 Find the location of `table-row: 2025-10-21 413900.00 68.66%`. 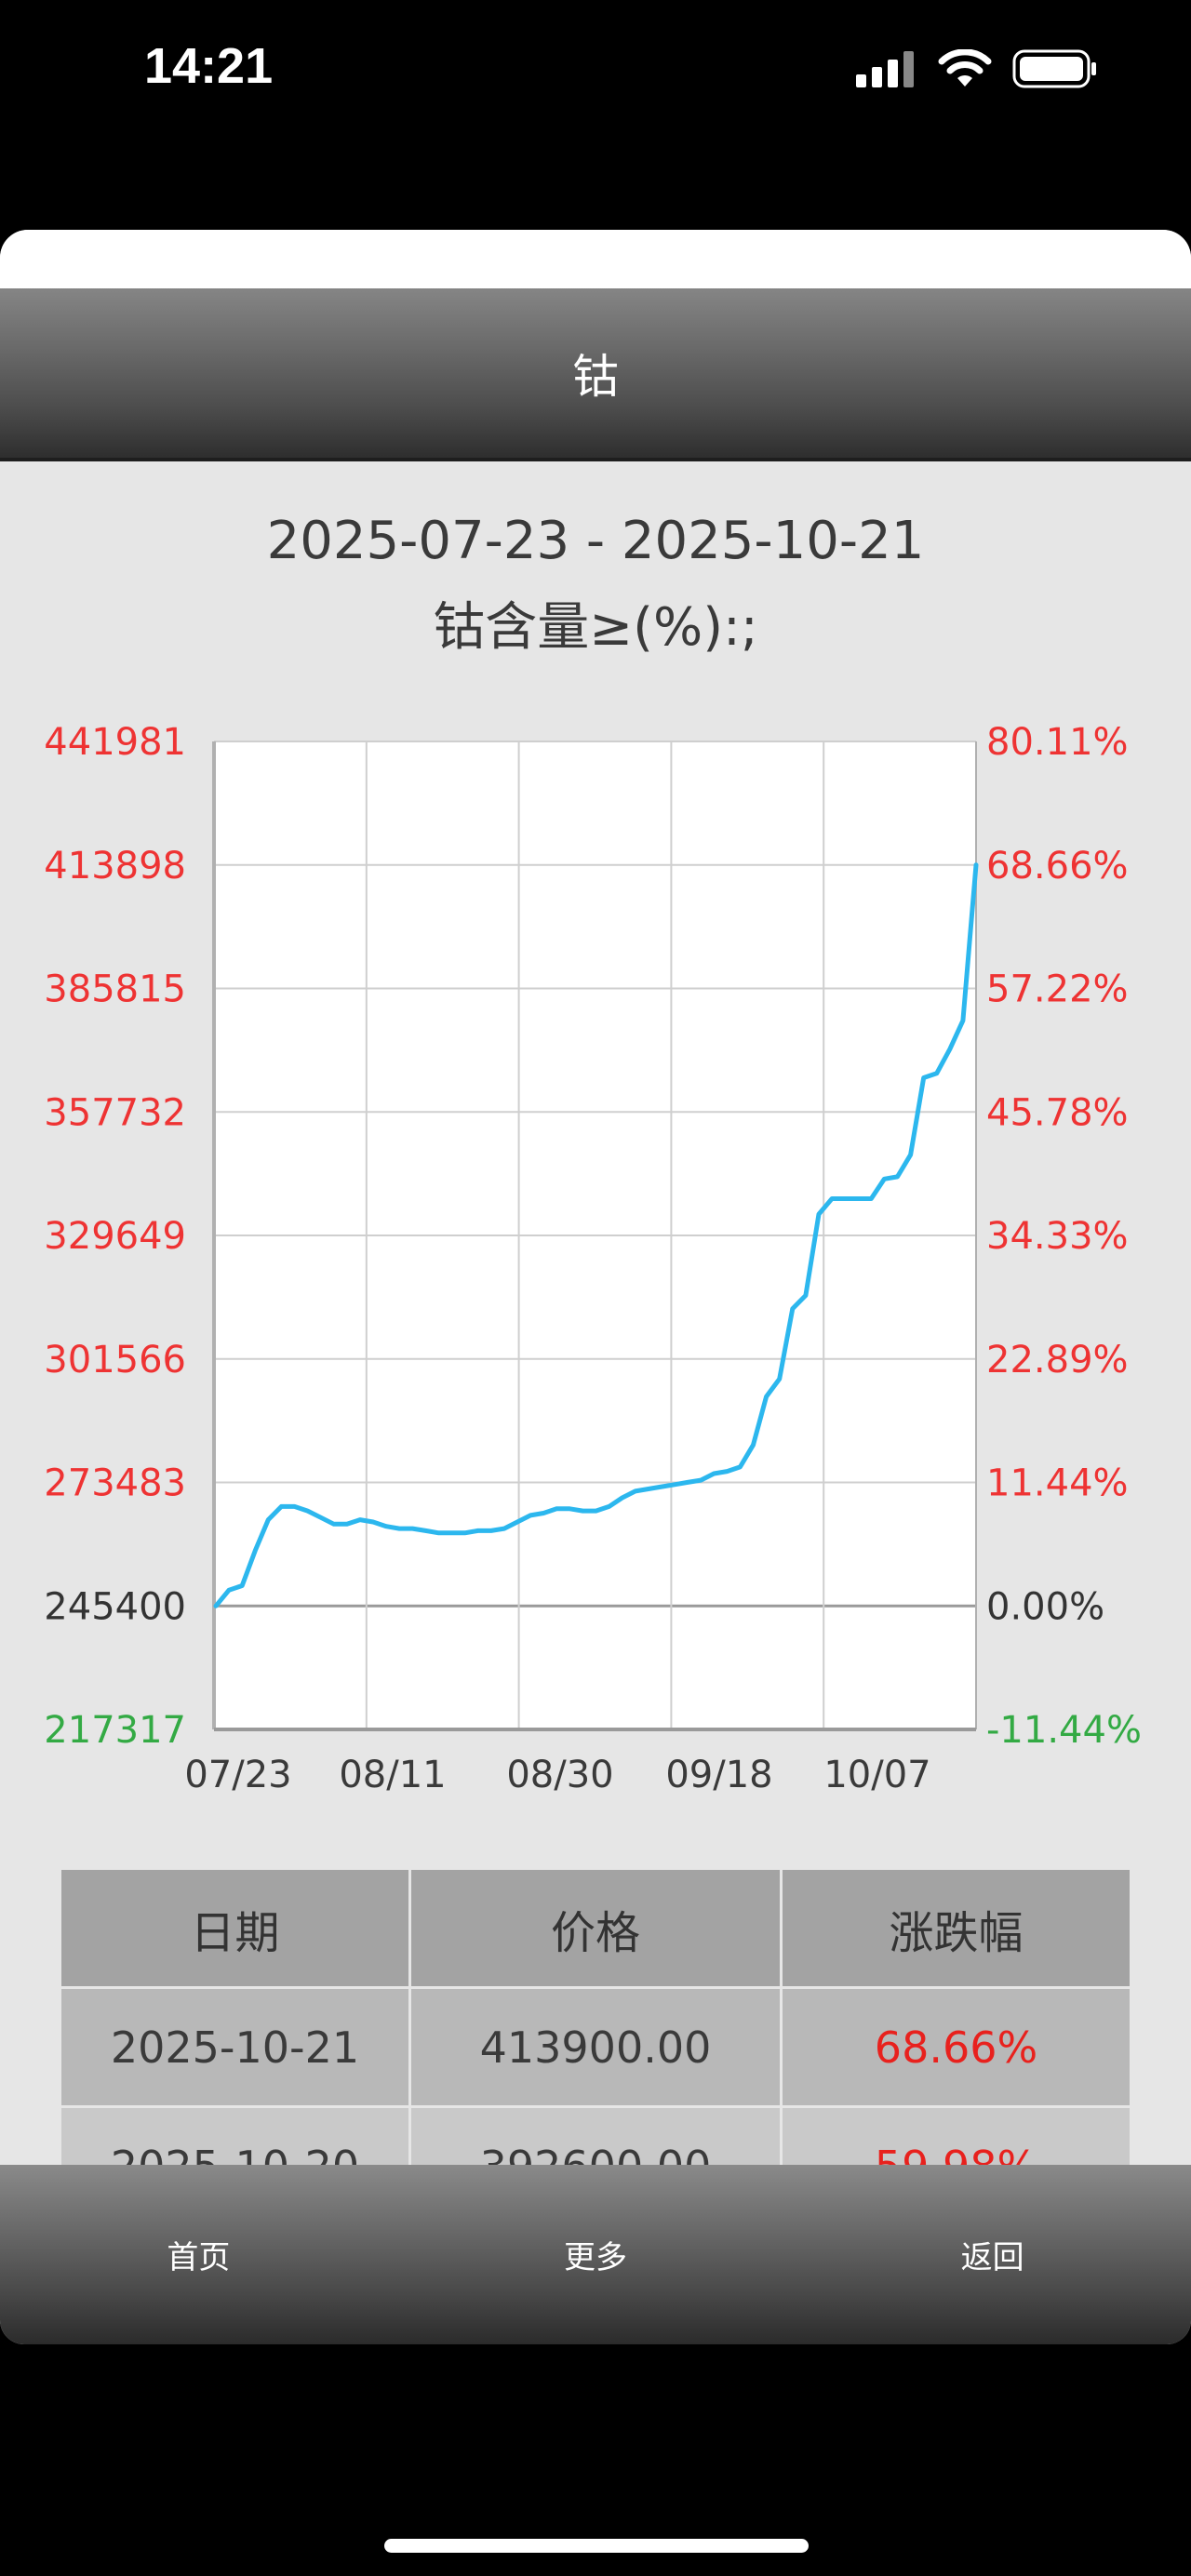

table-row: 2025-10-21 413900.00 68.66% is located at coordinates (595, 2047).